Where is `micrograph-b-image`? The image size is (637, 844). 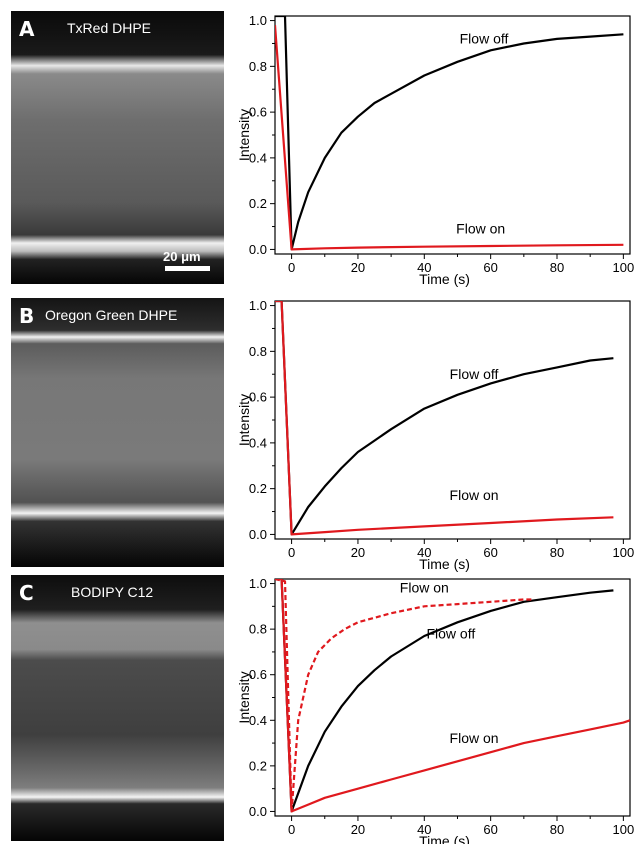 micrograph-b-image is located at coordinates (117, 432).